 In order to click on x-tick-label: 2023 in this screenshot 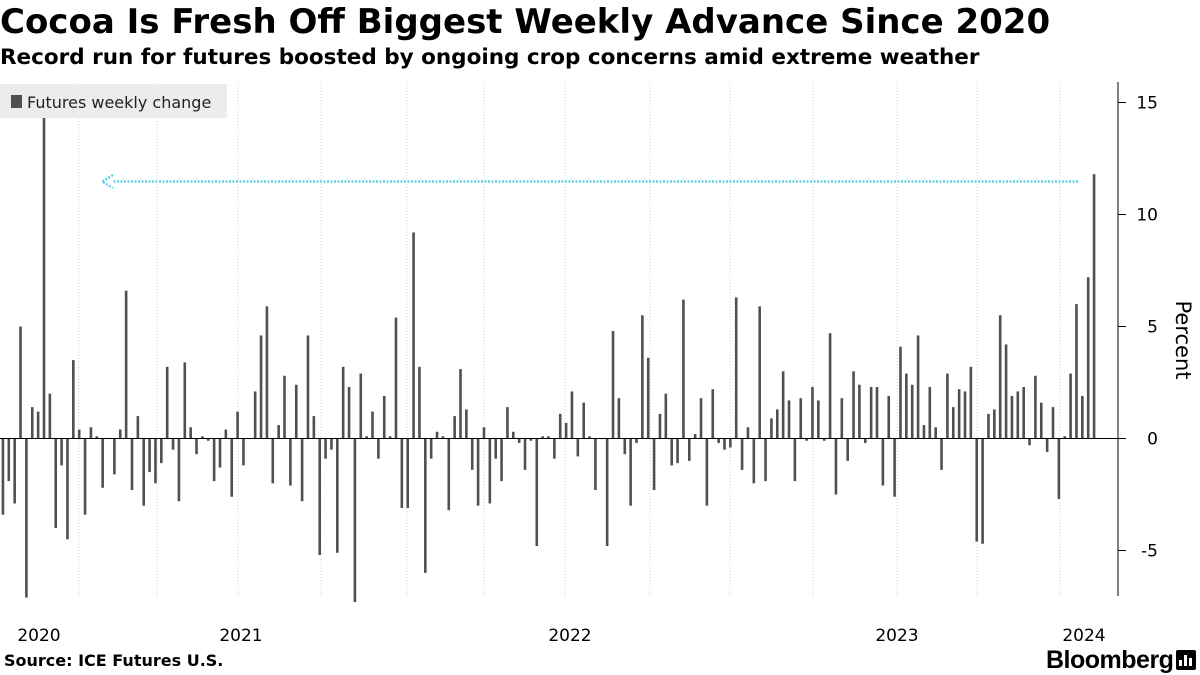, I will do `click(896, 636)`.